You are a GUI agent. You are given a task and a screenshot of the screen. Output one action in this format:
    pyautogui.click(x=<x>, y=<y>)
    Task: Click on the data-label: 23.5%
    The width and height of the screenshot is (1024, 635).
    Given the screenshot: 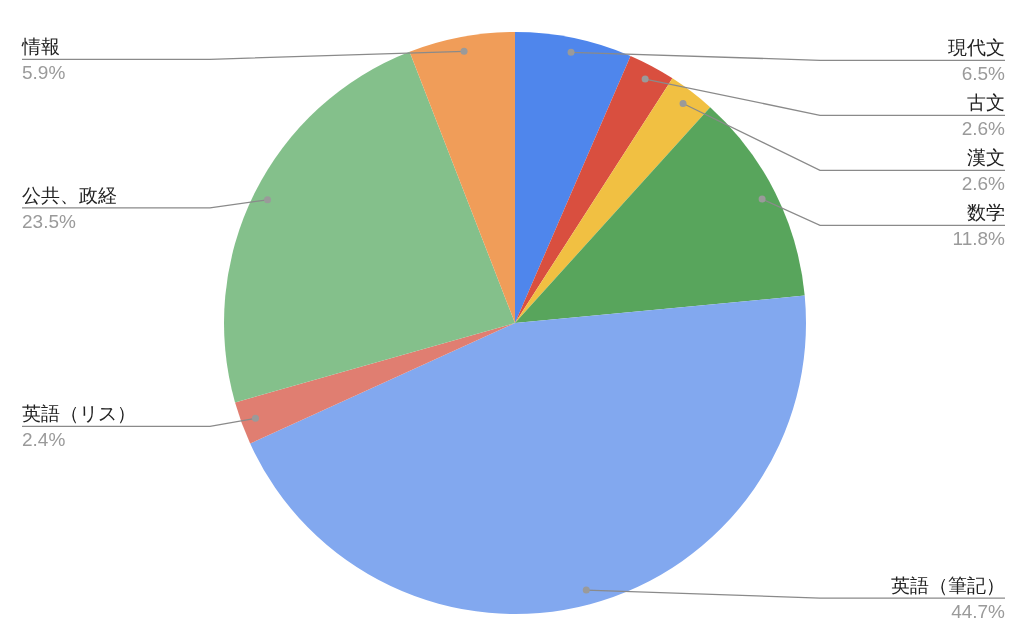 What is the action you would take?
    pyautogui.click(x=49, y=221)
    